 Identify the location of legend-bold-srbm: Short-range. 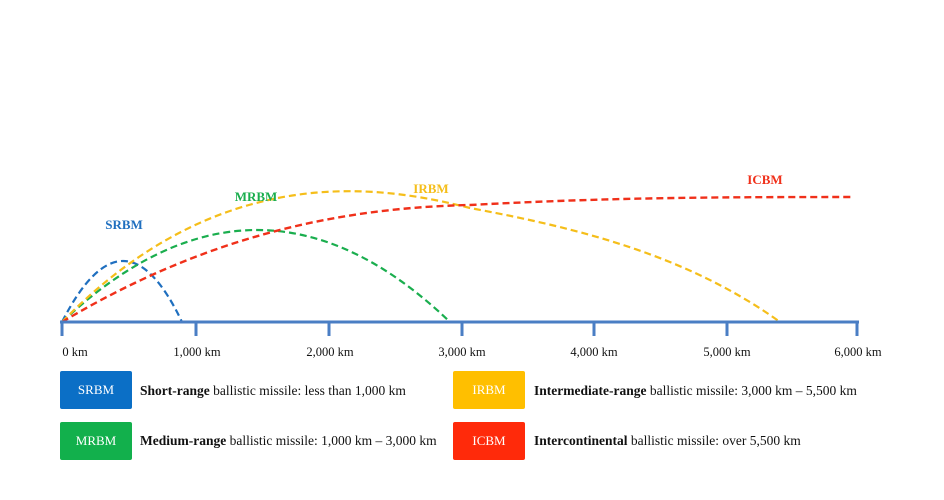
(175, 390).